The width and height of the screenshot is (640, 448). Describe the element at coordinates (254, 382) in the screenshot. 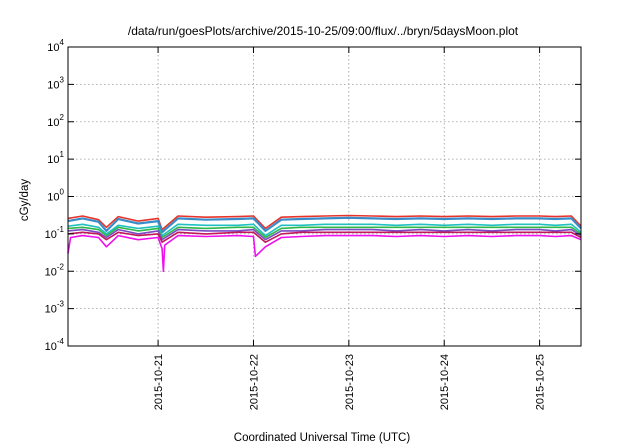

I see `x-tick-label: 2015-10-22` at that location.